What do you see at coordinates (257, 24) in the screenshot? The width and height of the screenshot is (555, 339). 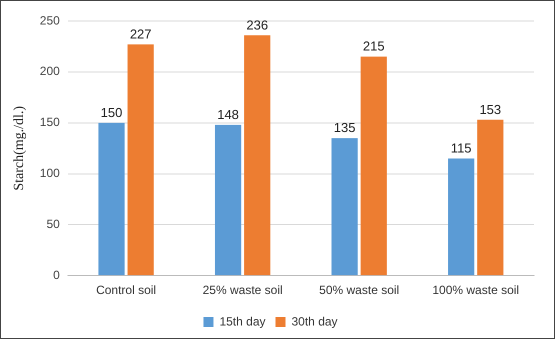 I see `data-label: 236` at bounding box center [257, 24].